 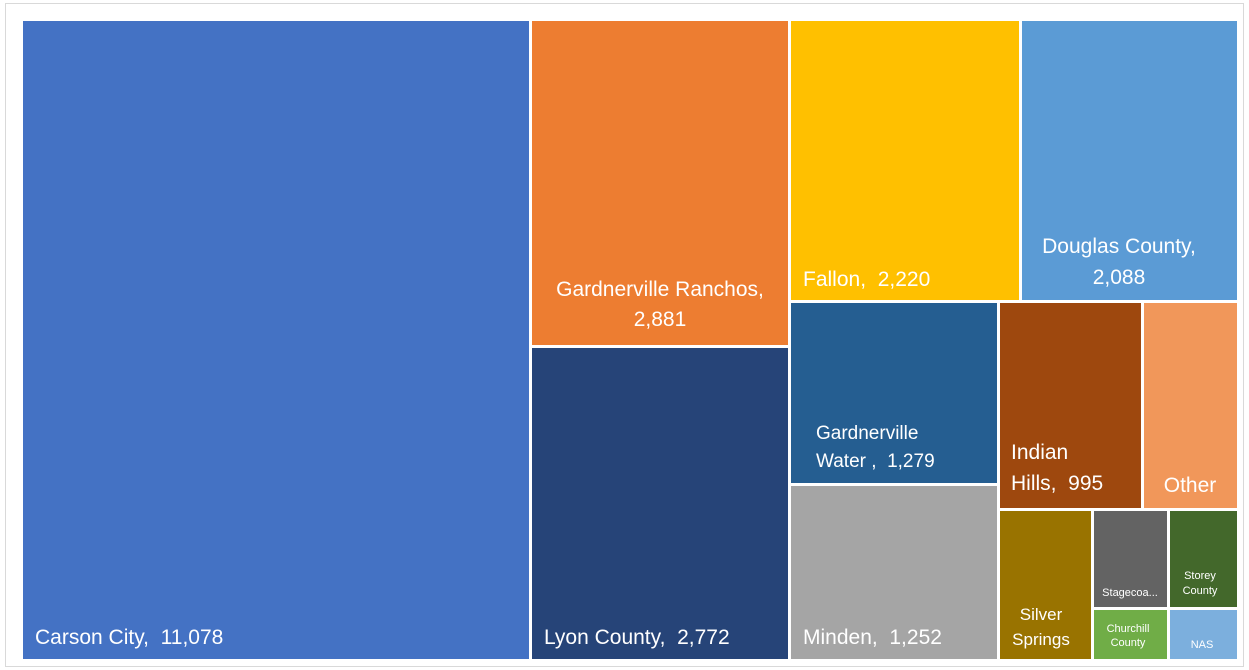 What do you see at coordinates (1041, 627) in the screenshot?
I see `tile-label-silver-springs: Silver Springs` at bounding box center [1041, 627].